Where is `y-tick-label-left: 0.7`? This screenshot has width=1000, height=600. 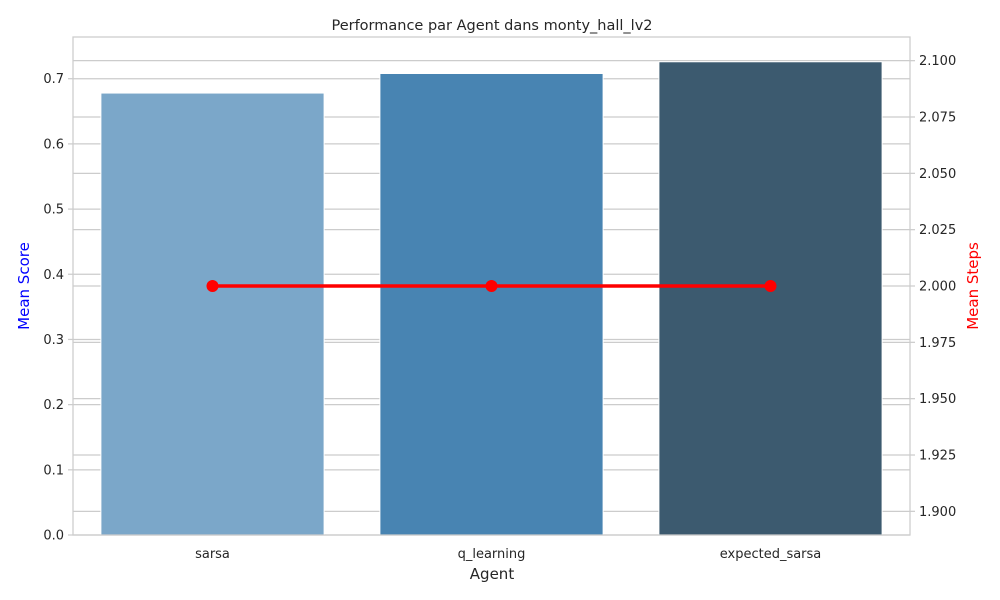 y-tick-label-left: 0.7 is located at coordinates (53, 79).